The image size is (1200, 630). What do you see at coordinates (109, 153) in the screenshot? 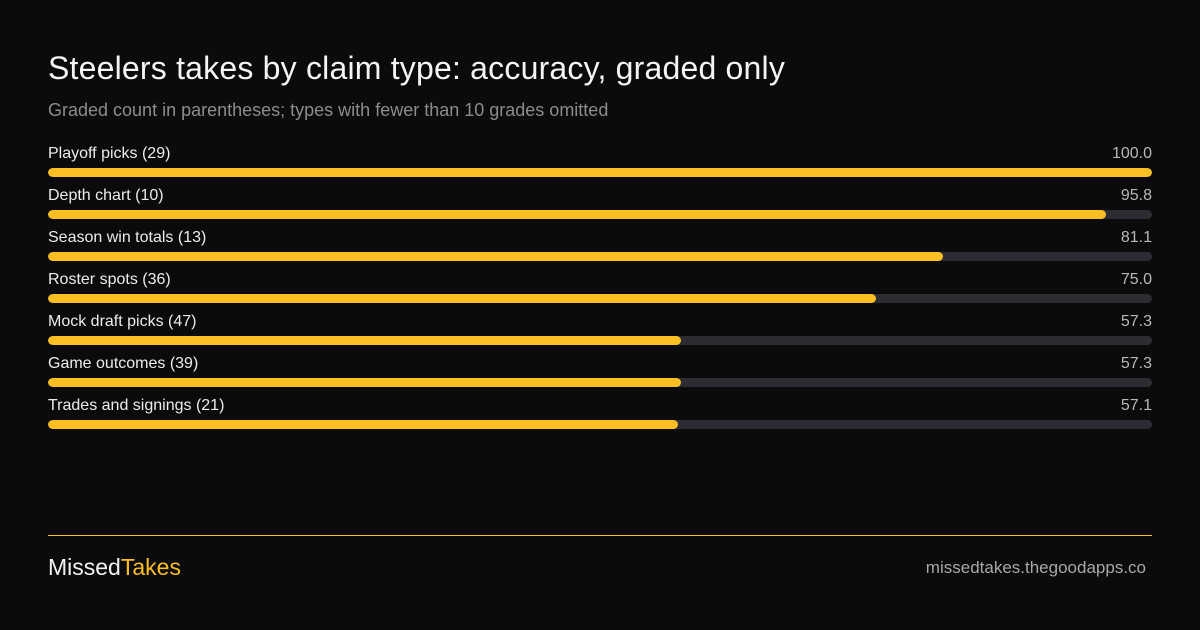
I see `bar-label: Playoff picks (29)` at bounding box center [109, 153].